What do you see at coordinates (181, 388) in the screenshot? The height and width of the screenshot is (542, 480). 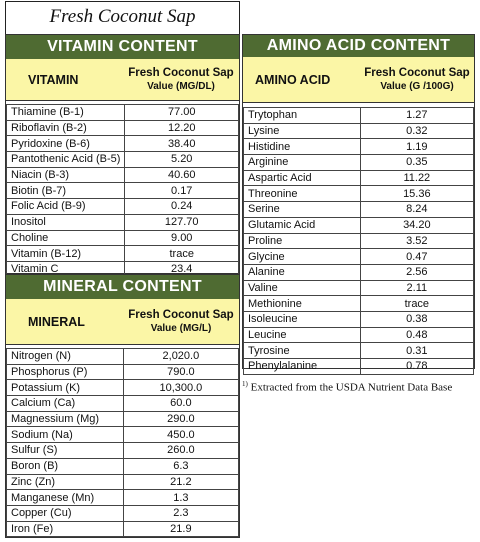 I see `nutrient-value-cell: 10,300.0` at bounding box center [181, 388].